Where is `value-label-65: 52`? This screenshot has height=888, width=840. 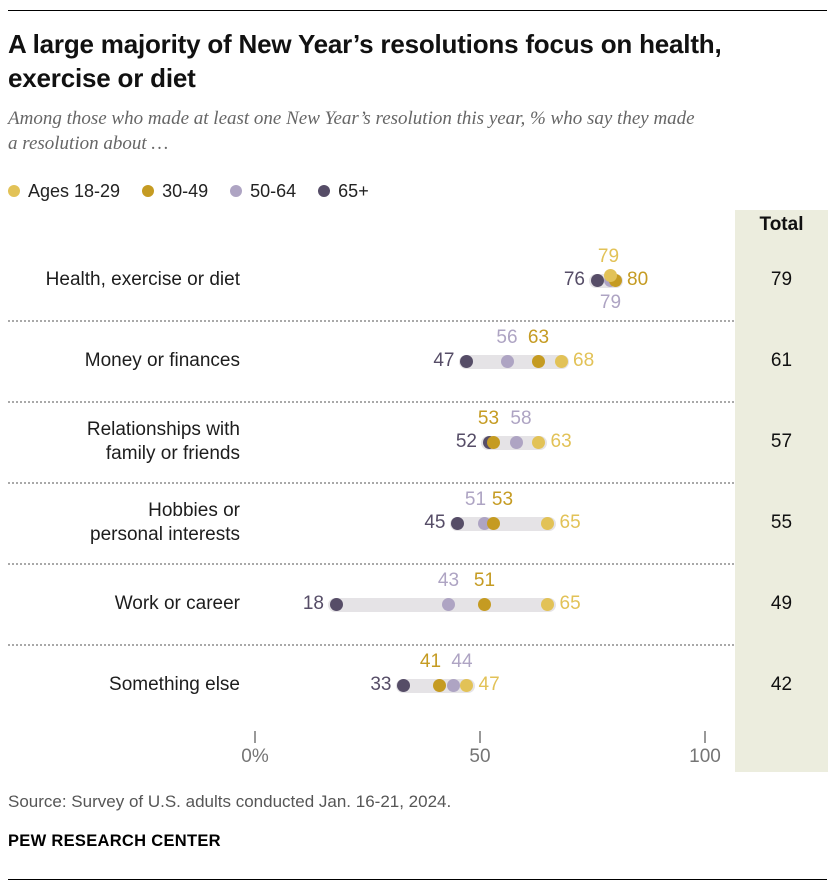 value-label-65: 52 is located at coordinates (466, 441).